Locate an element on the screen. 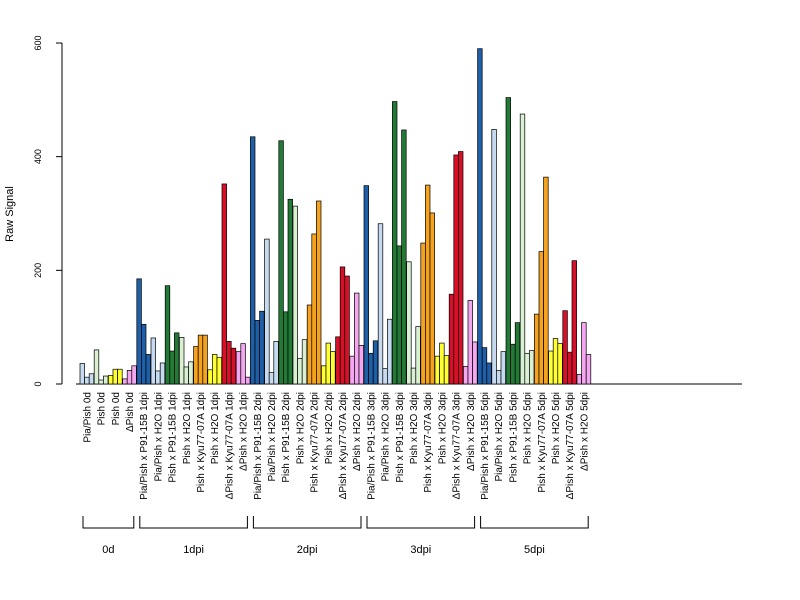 Image resolution: width=800 pixels, height=600 pixels. x-tick-label: ΔPish x Kyu77-07A 5dpi is located at coordinates (570, 445).